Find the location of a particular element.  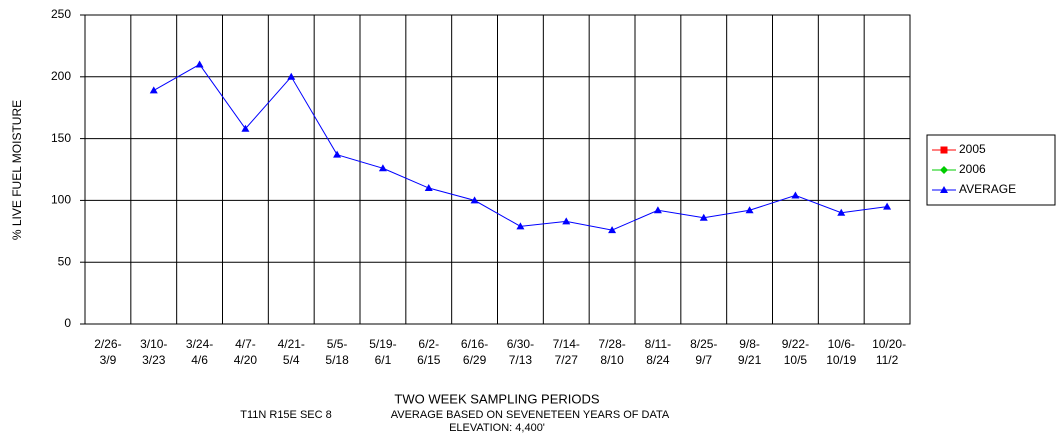

x-tick-label: 9/8-9/21 is located at coordinates (749, 352).